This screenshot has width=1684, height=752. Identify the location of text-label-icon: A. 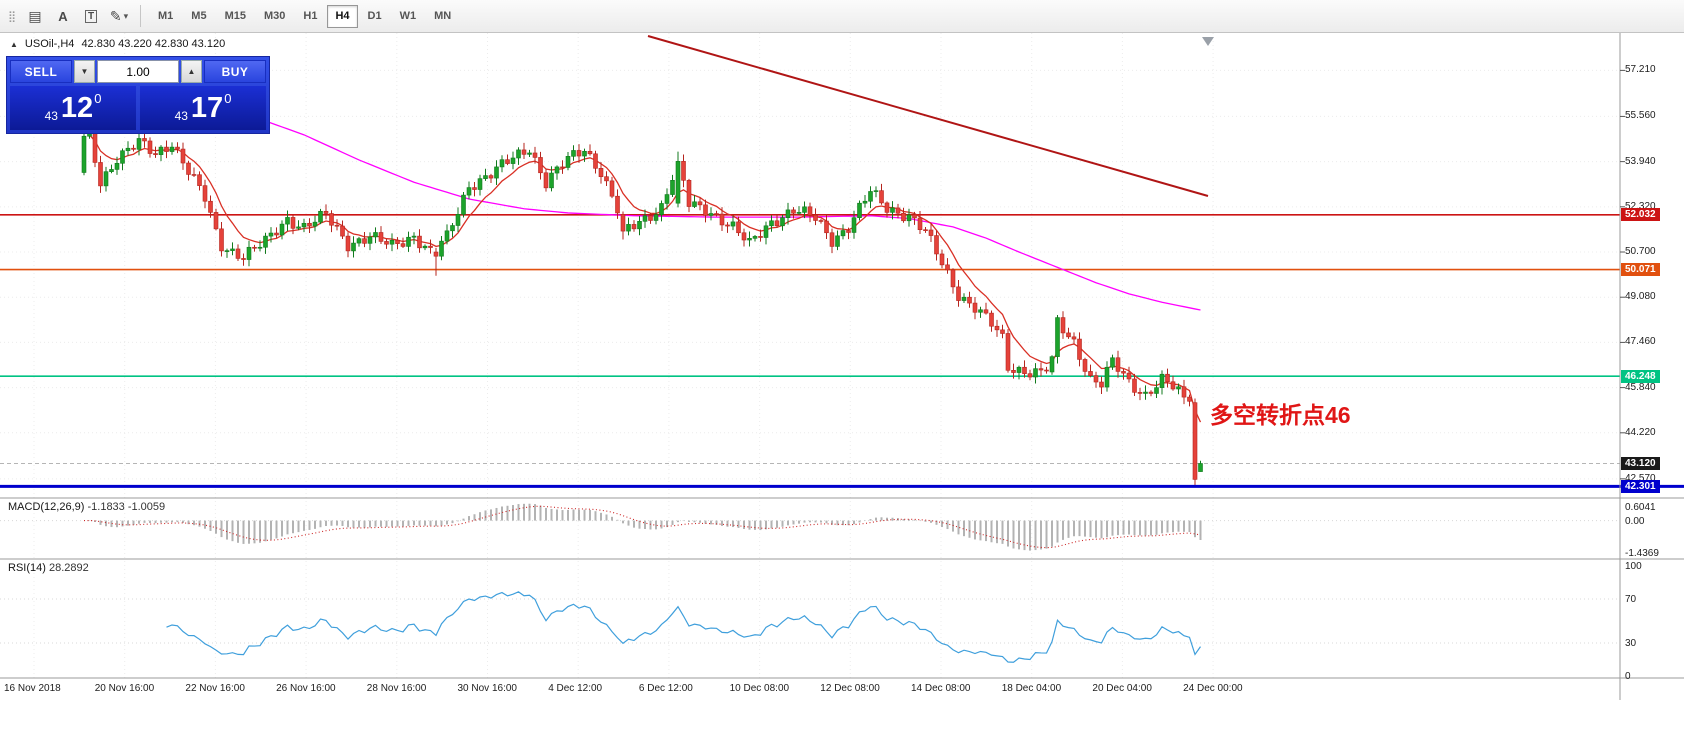
(63, 16).